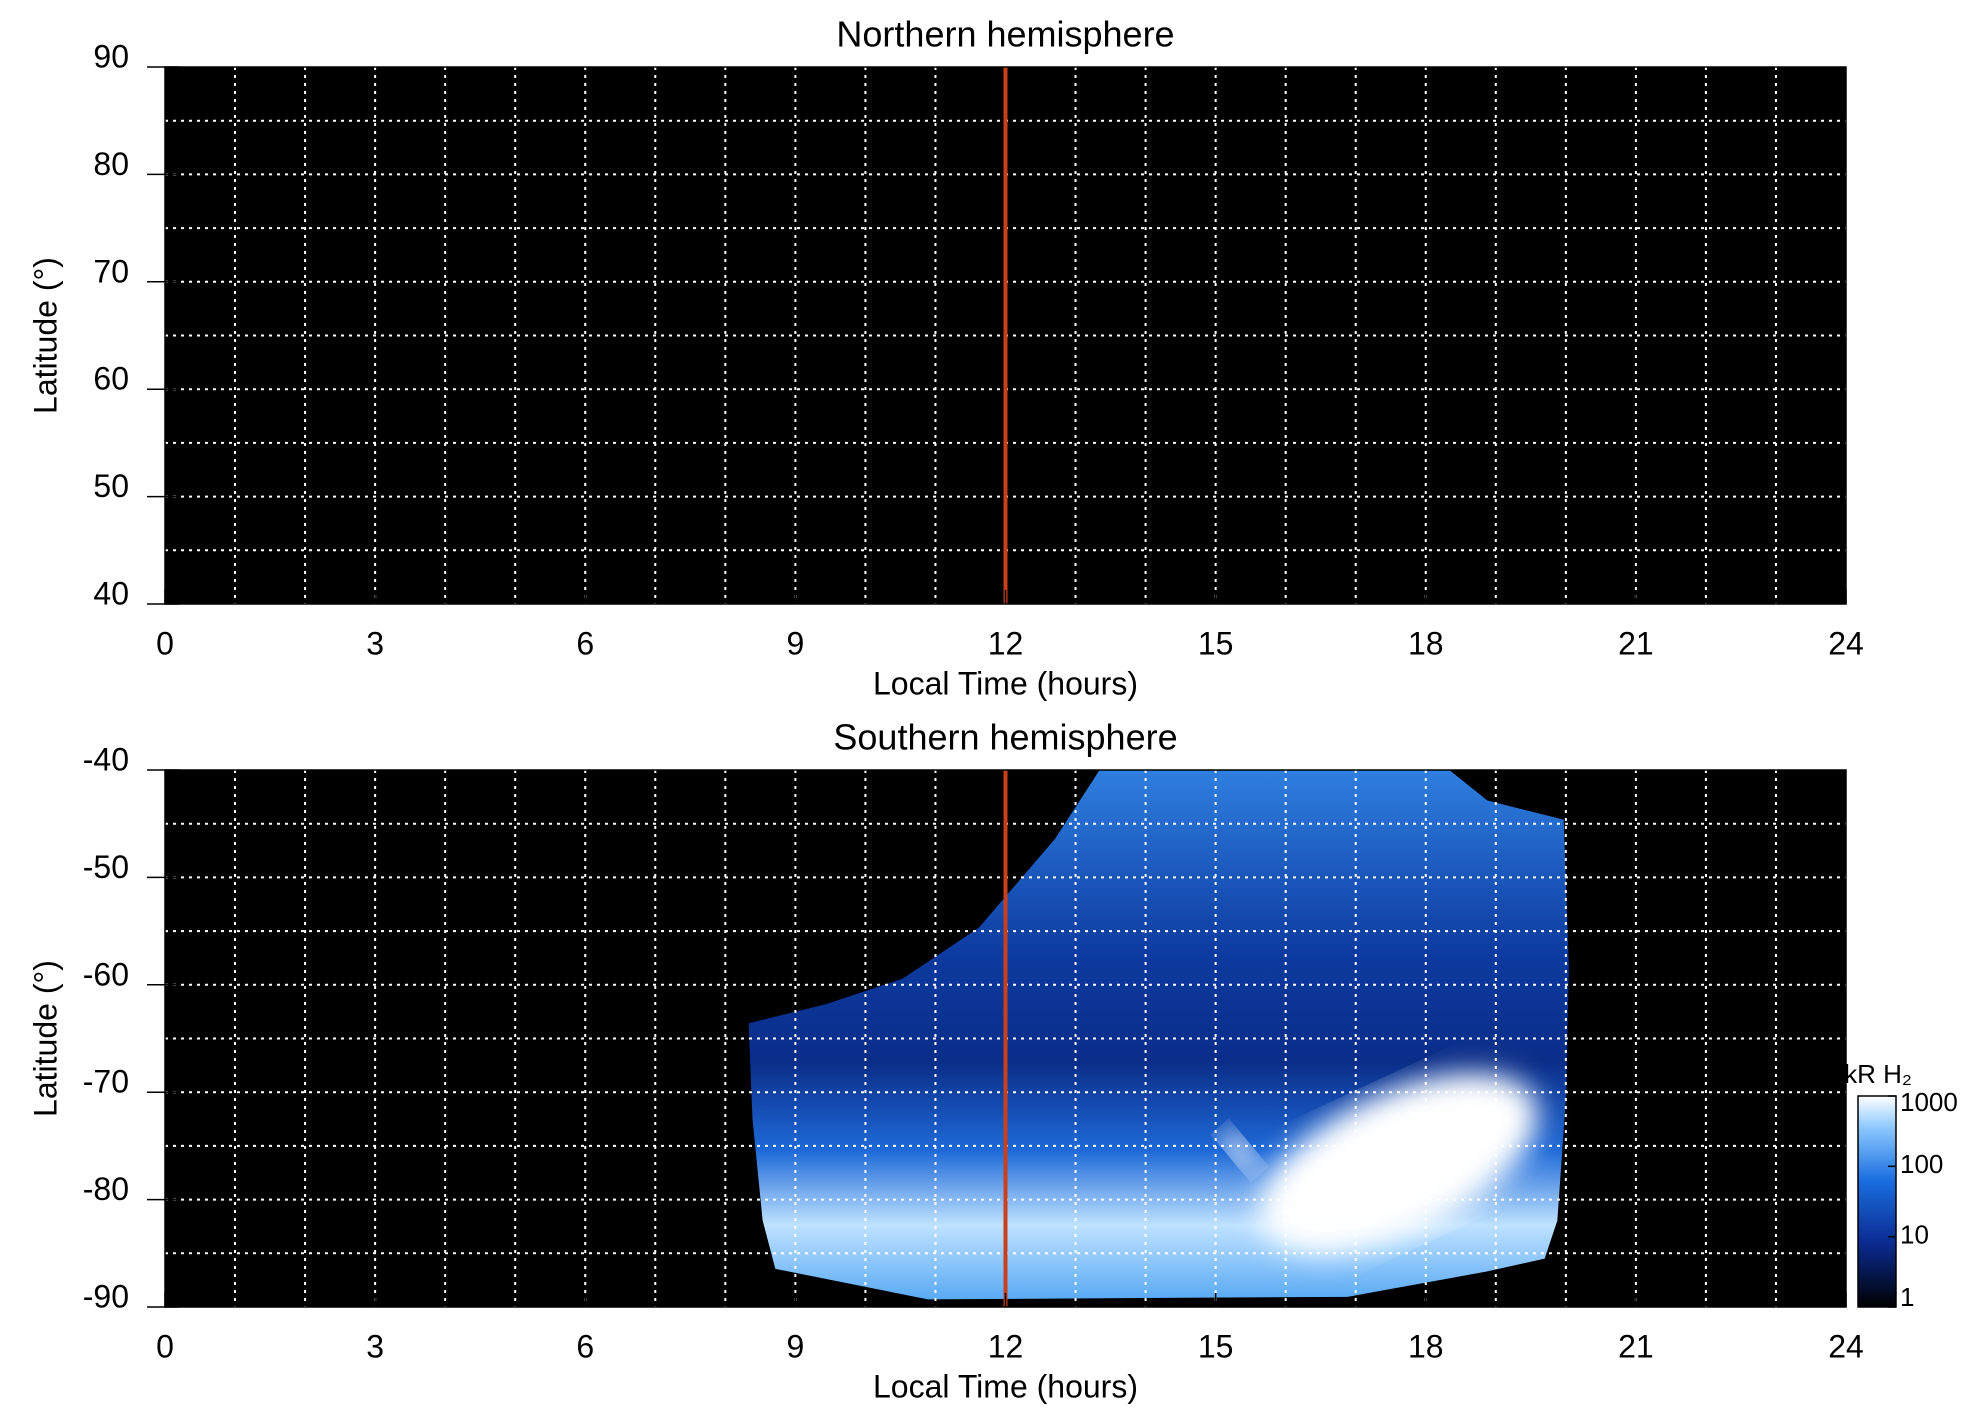 The image size is (1983, 1423). What do you see at coordinates (106, 1189) in the screenshot?
I see `y-tick-label: -80` at bounding box center [106, 1189].